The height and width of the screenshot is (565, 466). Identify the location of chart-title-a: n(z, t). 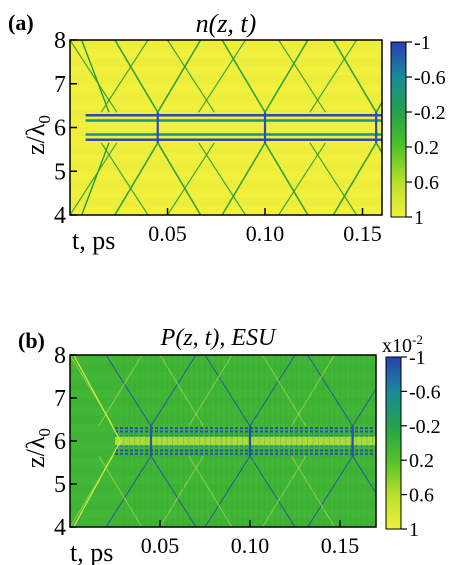
(226, 23).